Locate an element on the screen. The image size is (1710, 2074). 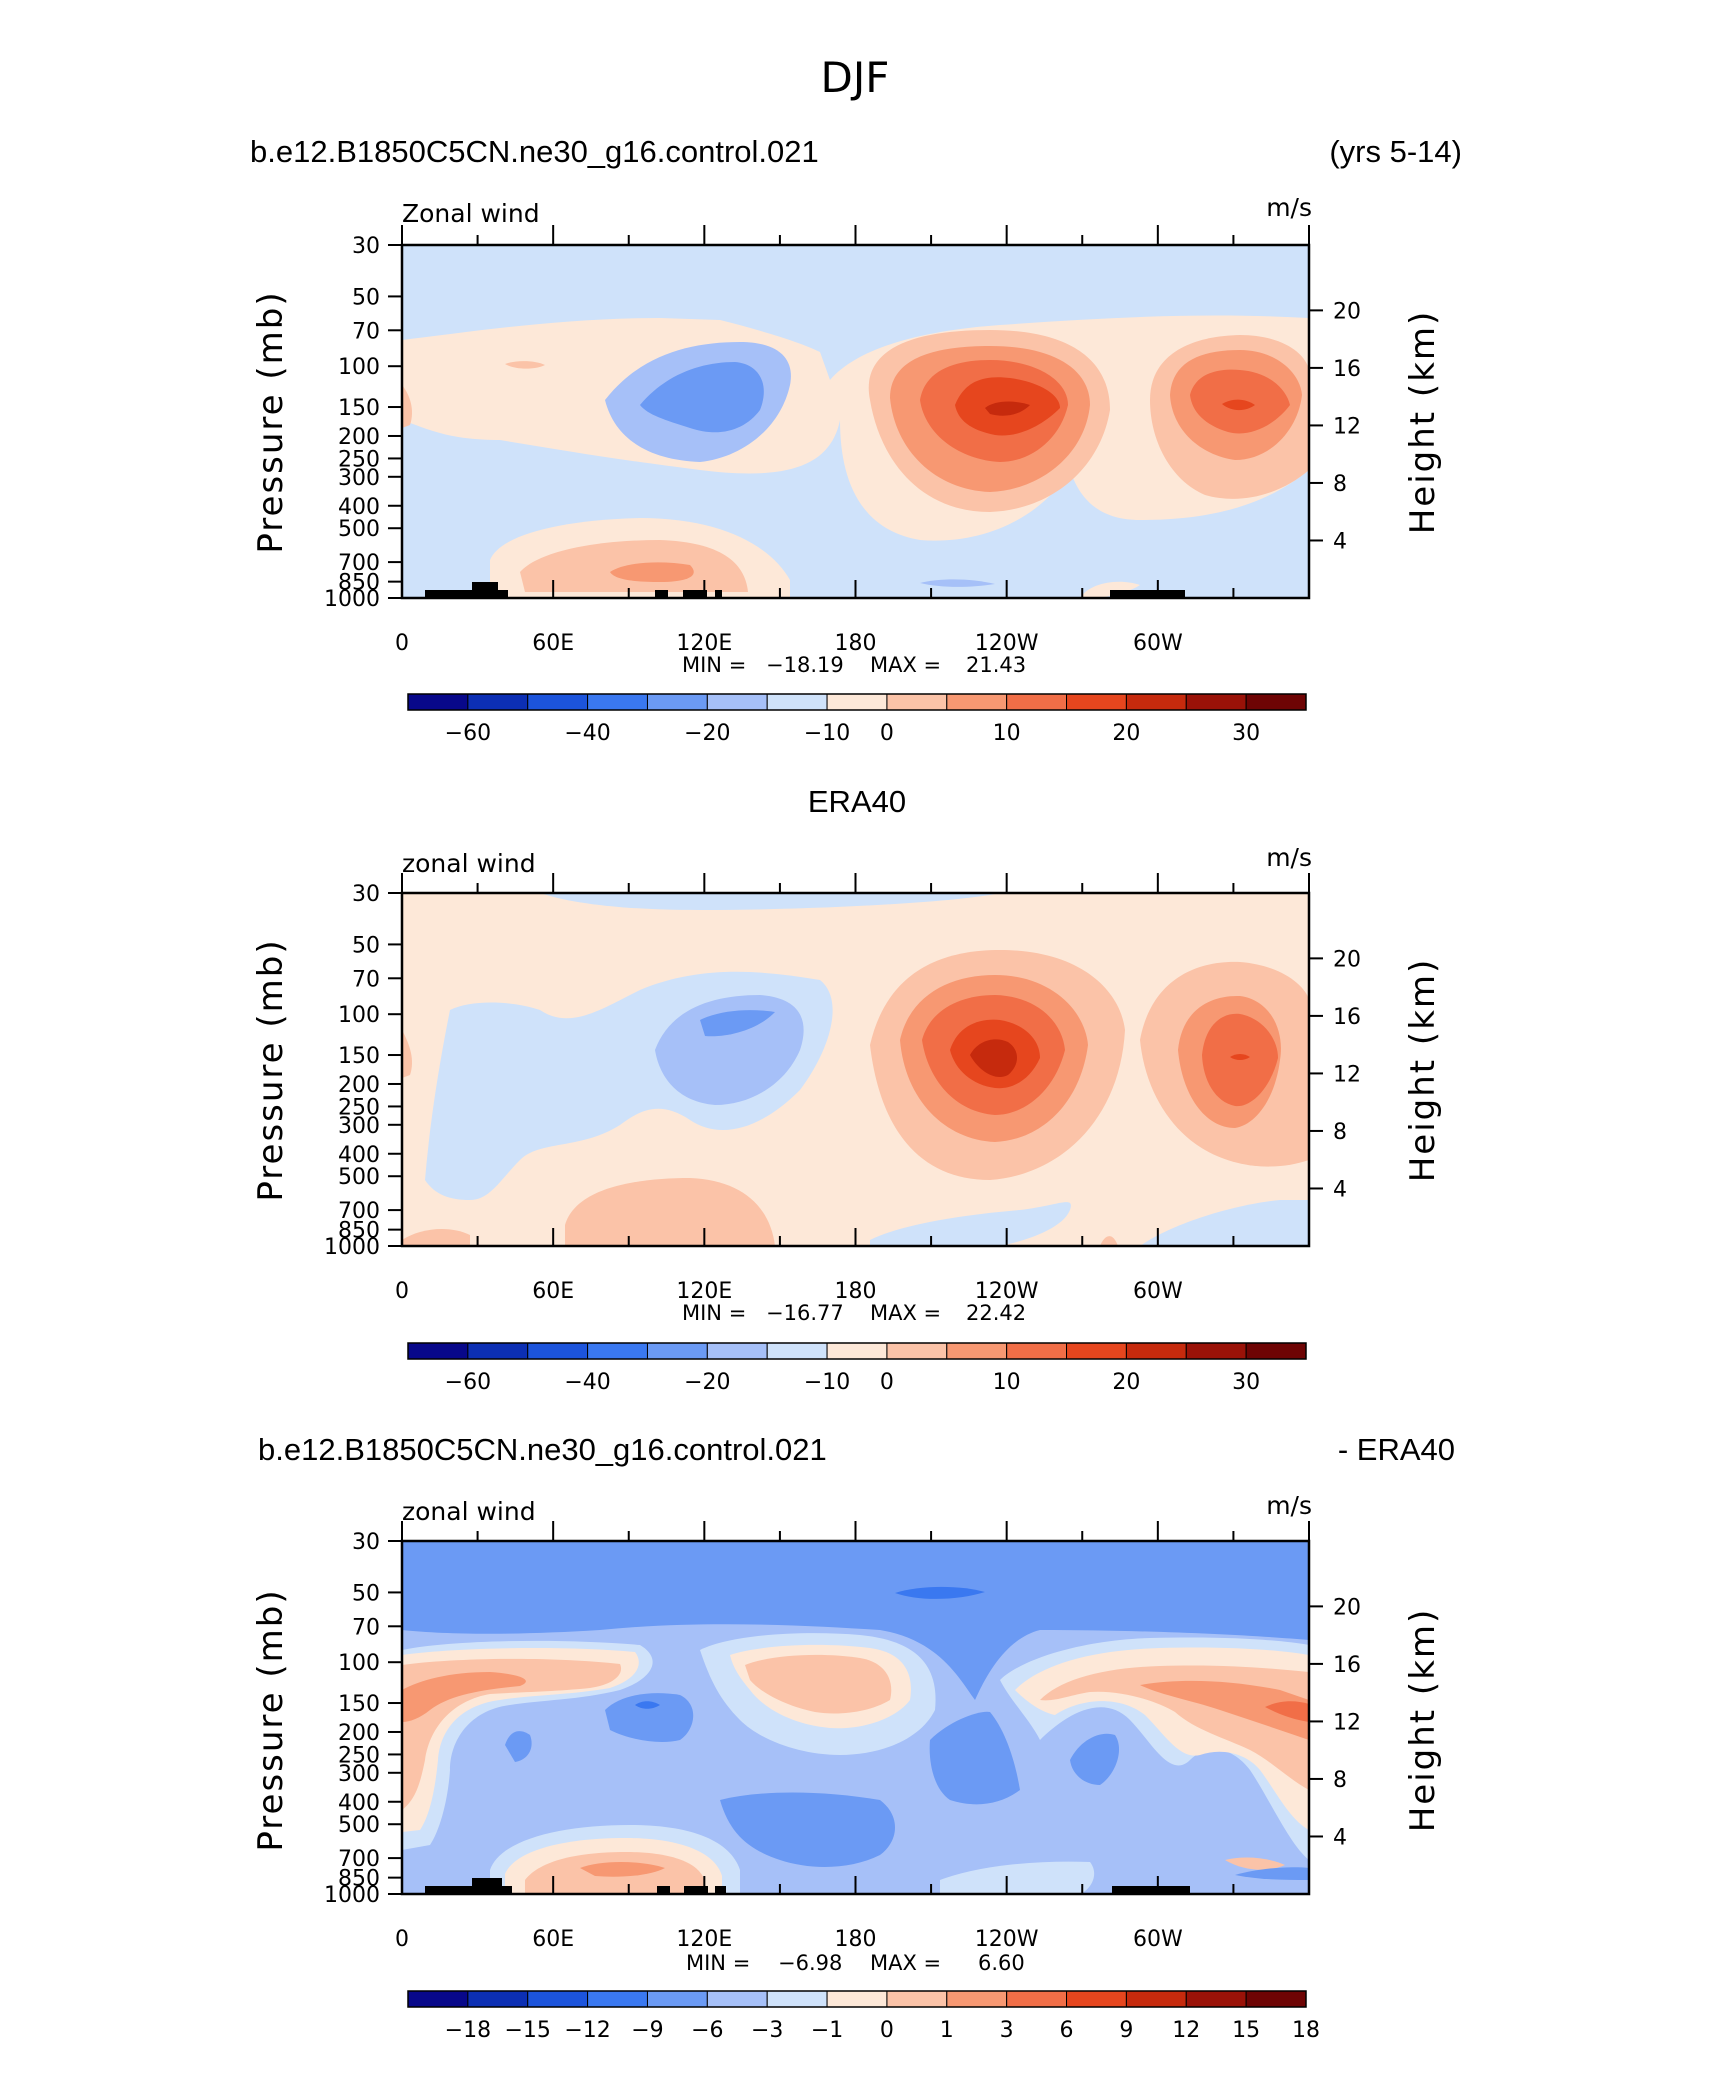
y-tick-label: 200 is located at coordinates (359, 437).